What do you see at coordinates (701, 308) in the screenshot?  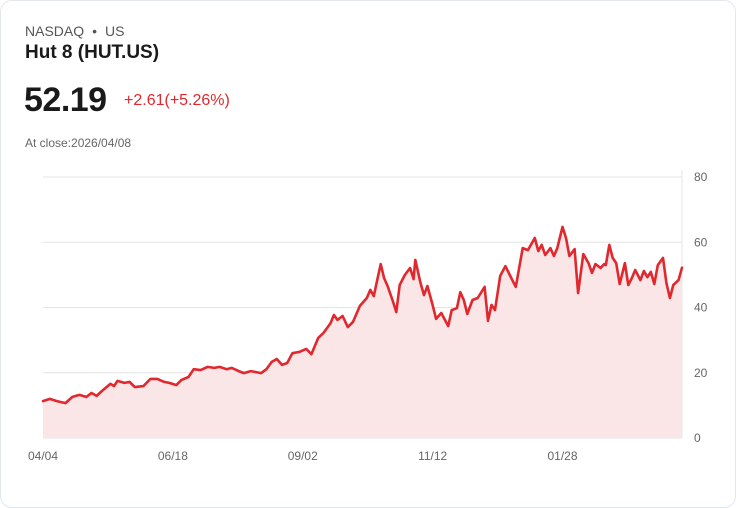 I see `y-tick-label: 40` at bounding box center [701, 308].